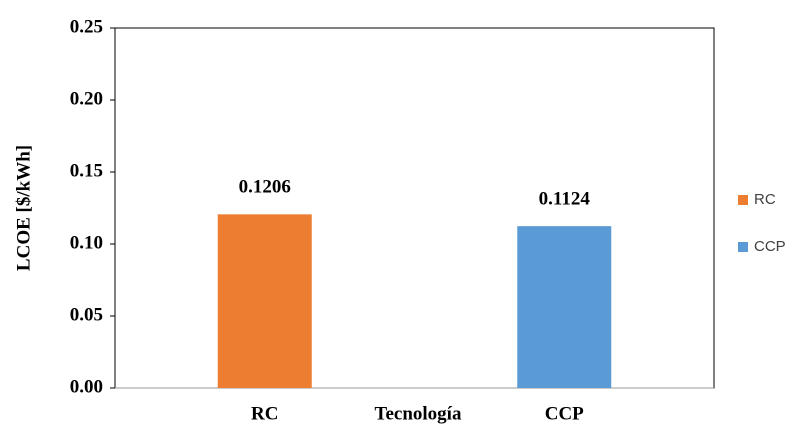 Image resolution: width=811 pixels, height=430 pixels. What do you see at coordinates (86, 98) in the screenshot?
I see `y-tick-label: 0.20` at bounding box center [86, 98].